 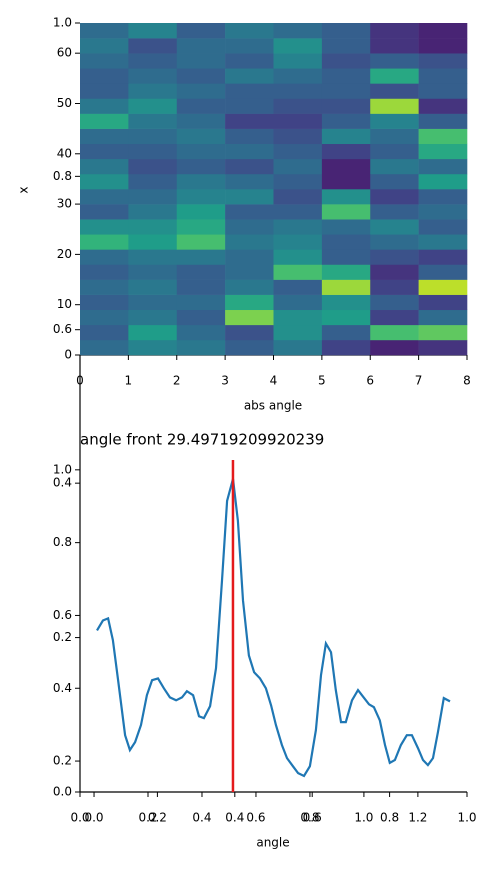 I want to click on x-tick-label: 6, so click(x=370, y=381).